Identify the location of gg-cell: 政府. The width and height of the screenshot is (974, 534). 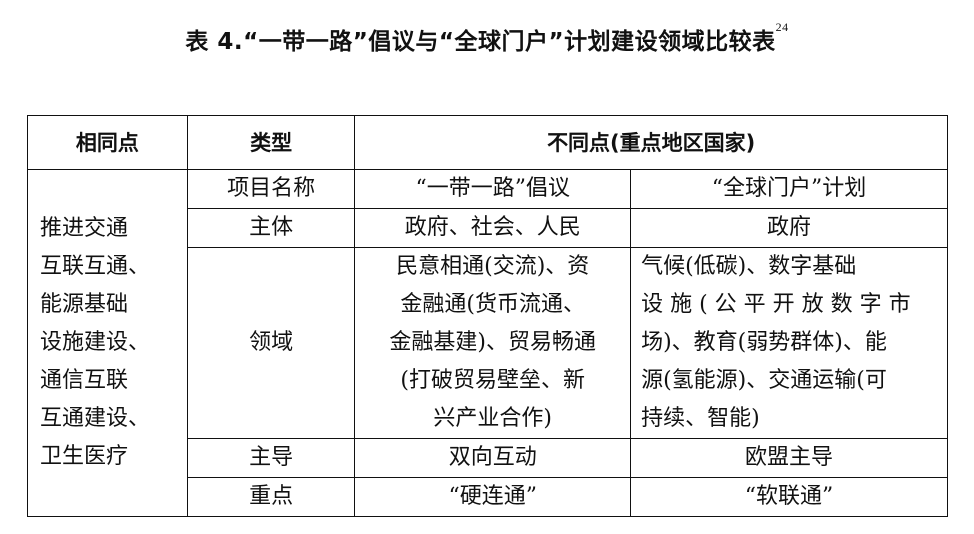
(789, 228).